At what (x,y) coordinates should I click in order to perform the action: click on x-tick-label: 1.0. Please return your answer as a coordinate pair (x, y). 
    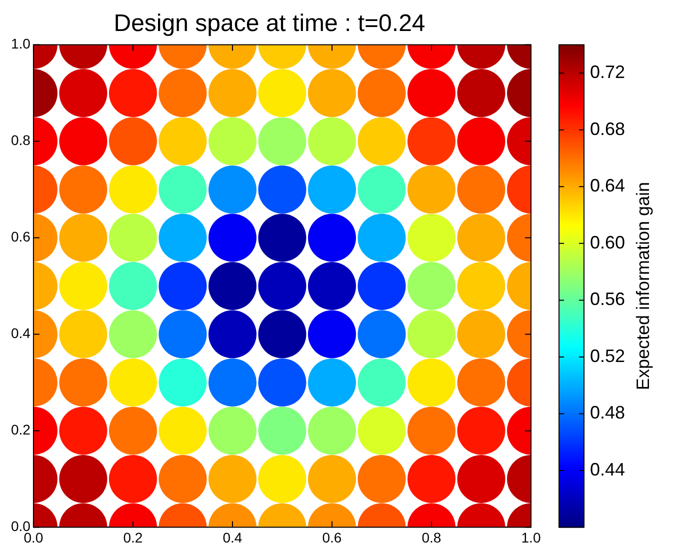
    Looking at the image, I should click on (531, 537).